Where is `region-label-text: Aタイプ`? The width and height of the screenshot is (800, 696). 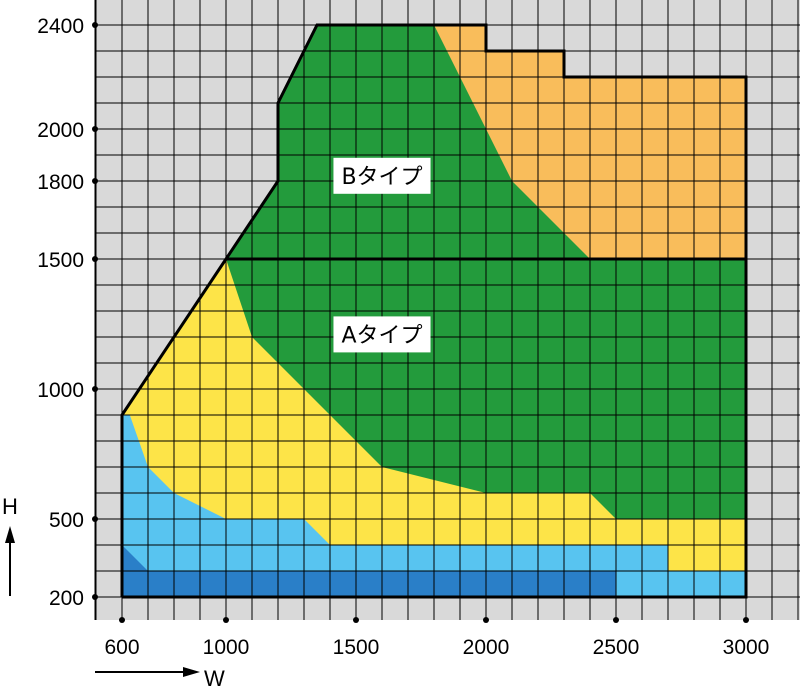 region-label-text: Aタイプ is located at coordinates (381, 335).